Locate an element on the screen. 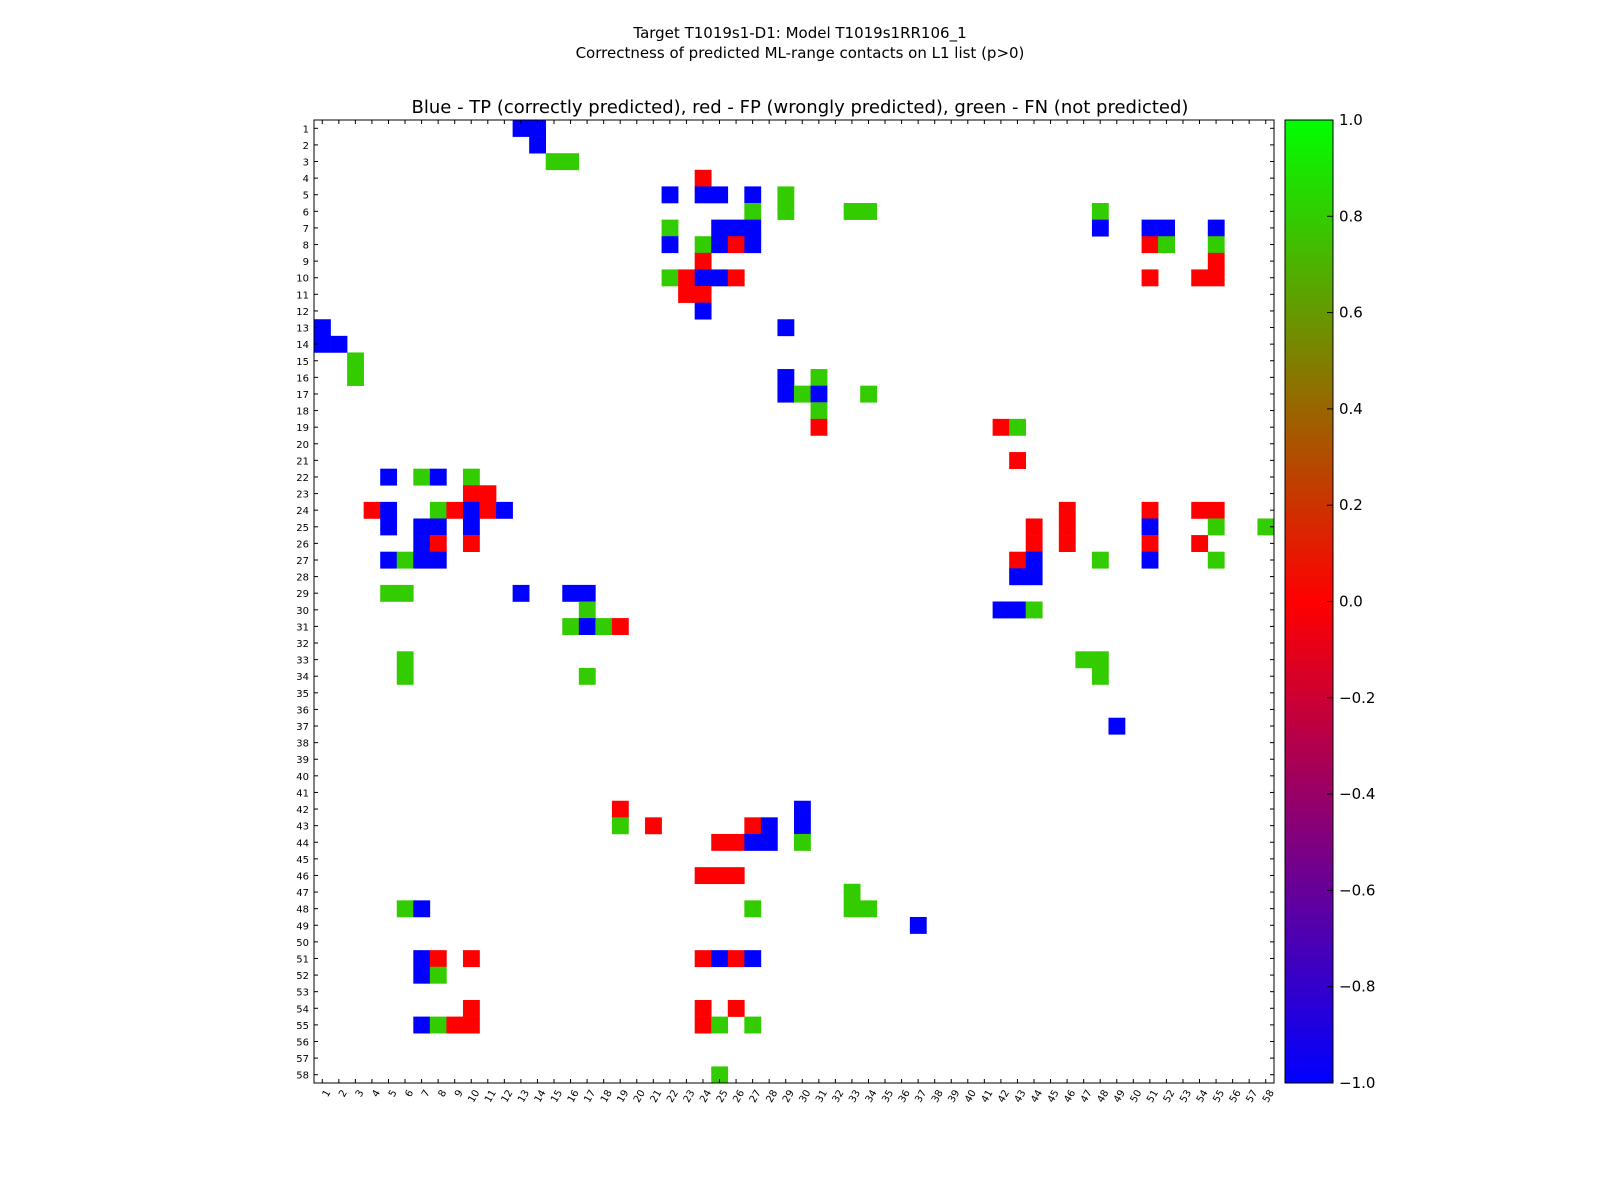  y-tick-label: 21 is located at coordinates (302, 461).